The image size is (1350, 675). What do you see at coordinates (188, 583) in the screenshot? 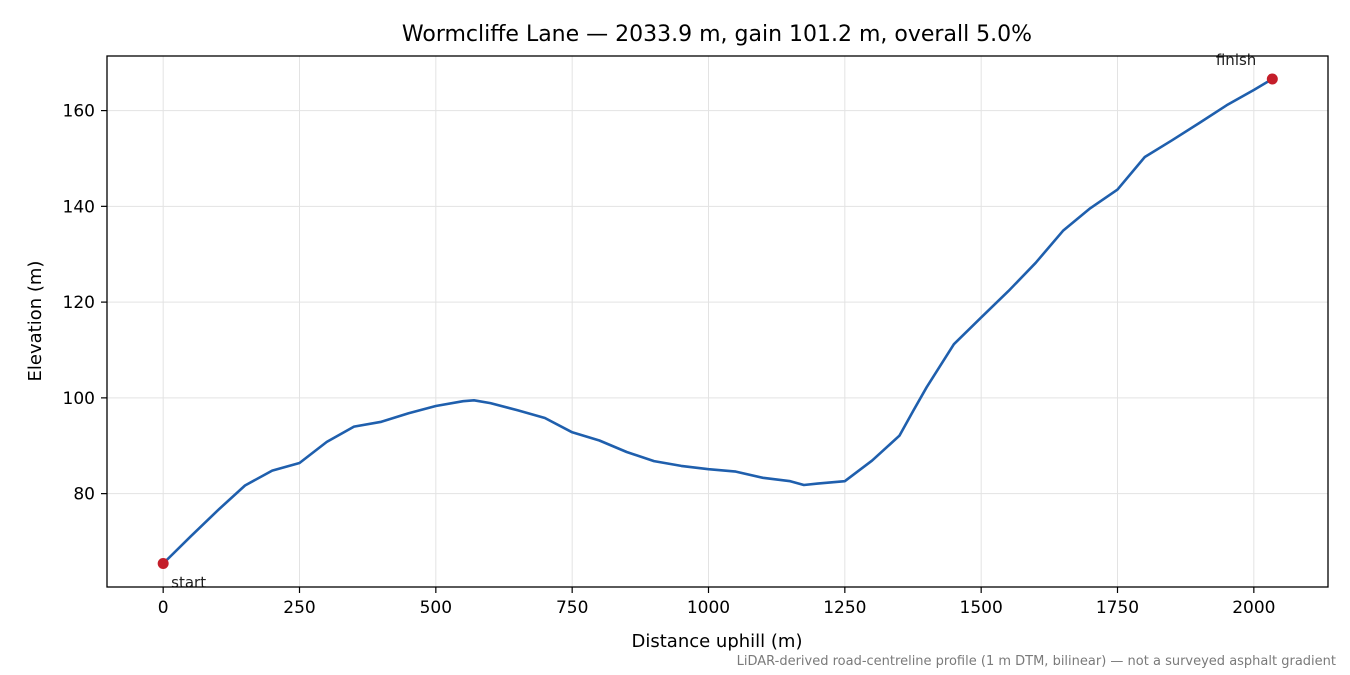
I see `start-label: start` at bounding box center [188, 583].